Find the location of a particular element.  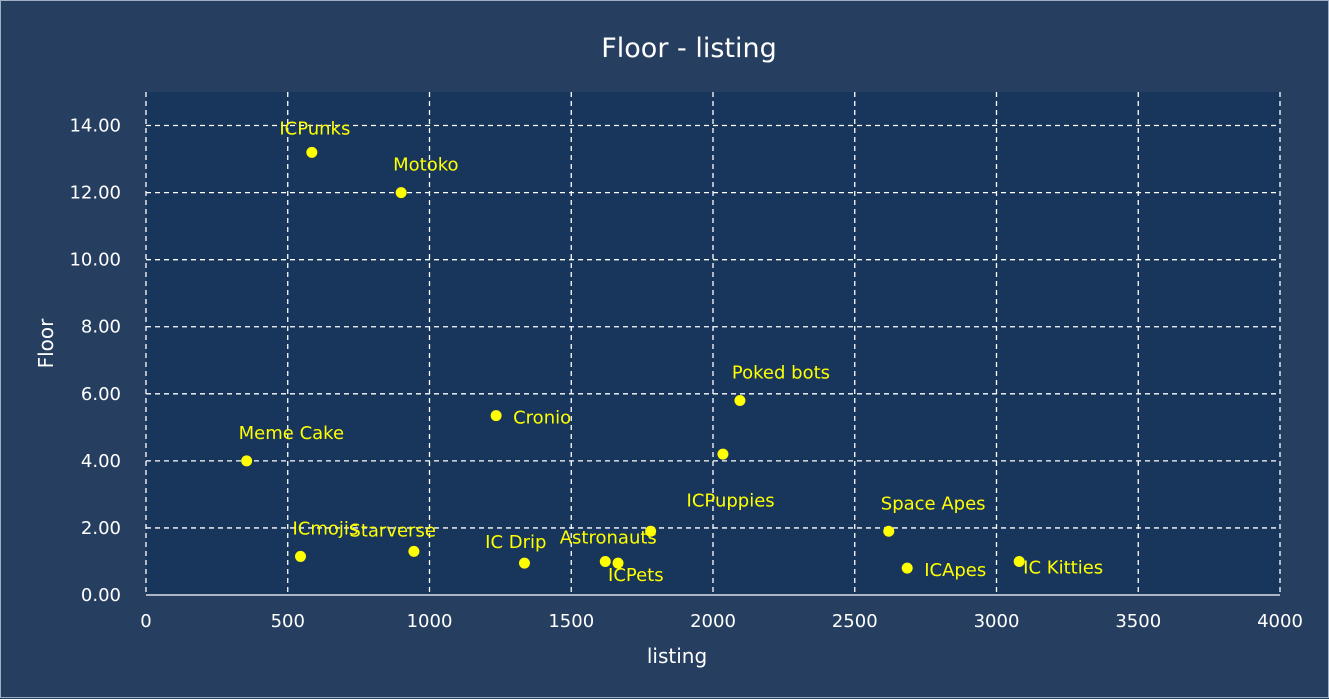

point-label: ICmojis is located at coordinates (326, 528).